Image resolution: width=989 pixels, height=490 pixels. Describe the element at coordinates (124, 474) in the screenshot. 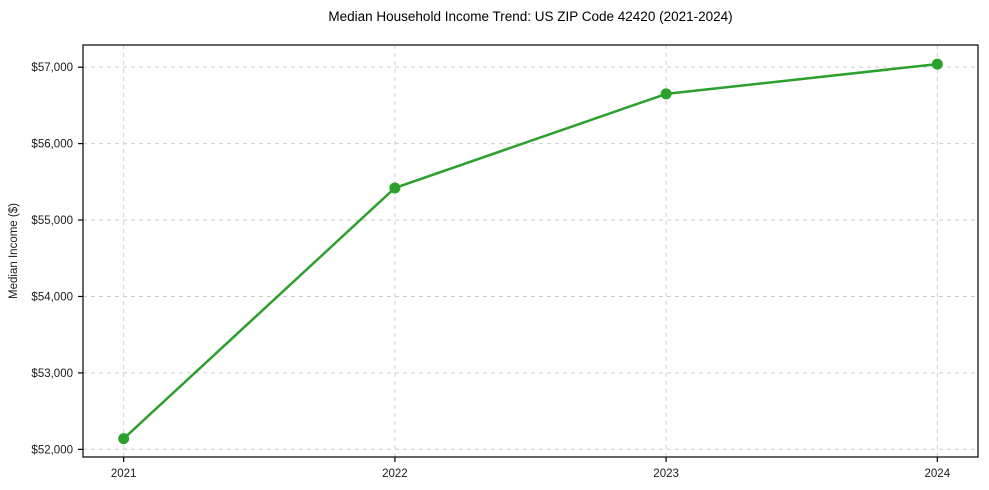

I see `x-tick-label: 2021` at that location.